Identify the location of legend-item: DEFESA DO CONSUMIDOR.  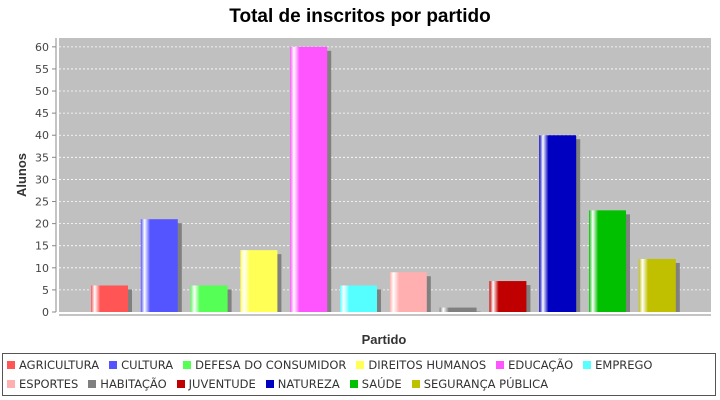
(264, 365).